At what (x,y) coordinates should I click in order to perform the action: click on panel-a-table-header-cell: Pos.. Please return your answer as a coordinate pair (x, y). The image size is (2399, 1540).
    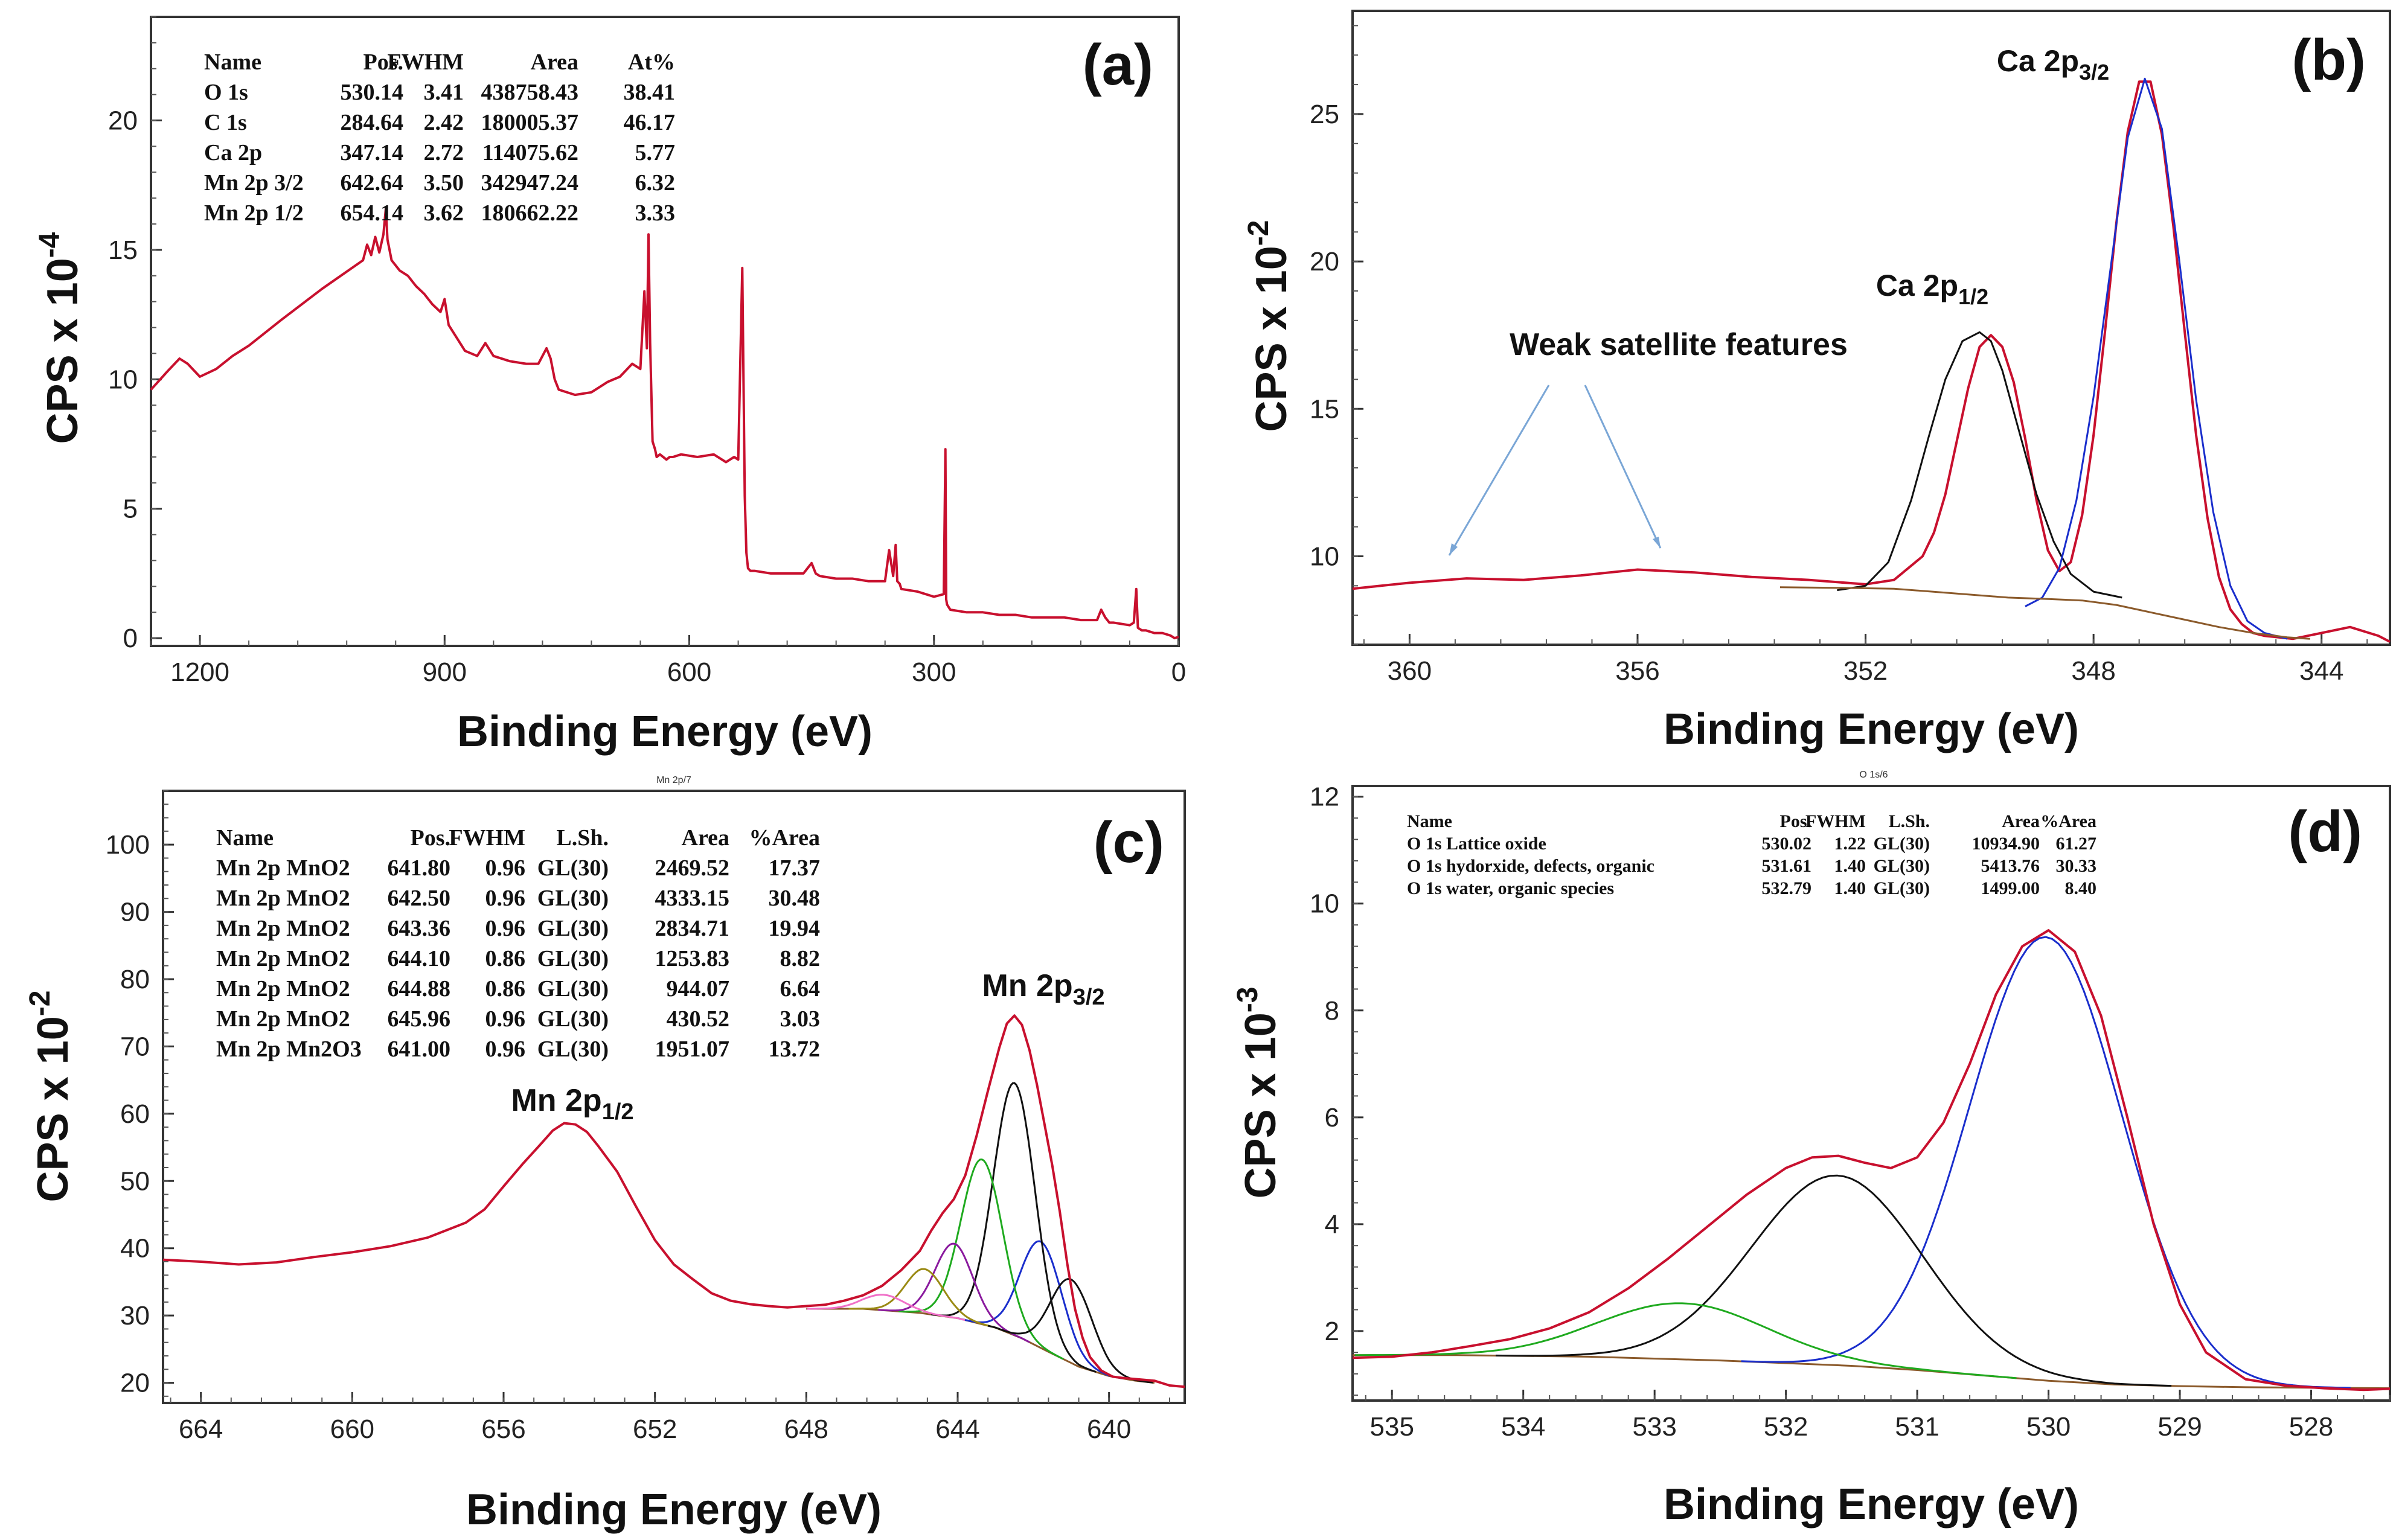
    Looking at the image, I should click on (384, 62).